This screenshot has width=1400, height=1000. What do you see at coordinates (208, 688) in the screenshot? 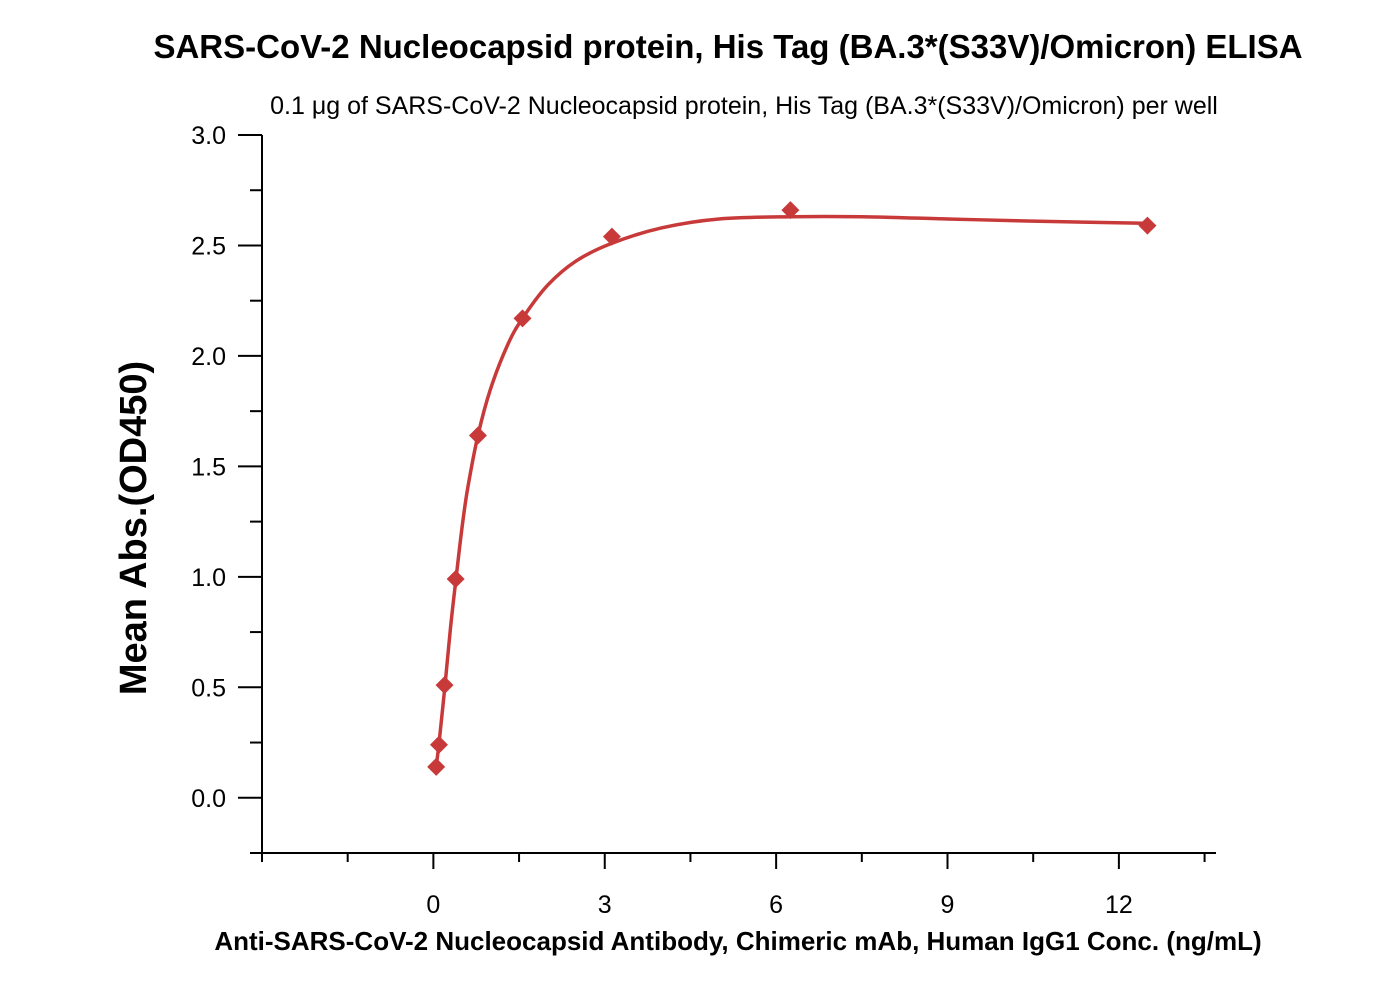
I see `y-tick-label: 0.5` at bounding box center [208, 688].